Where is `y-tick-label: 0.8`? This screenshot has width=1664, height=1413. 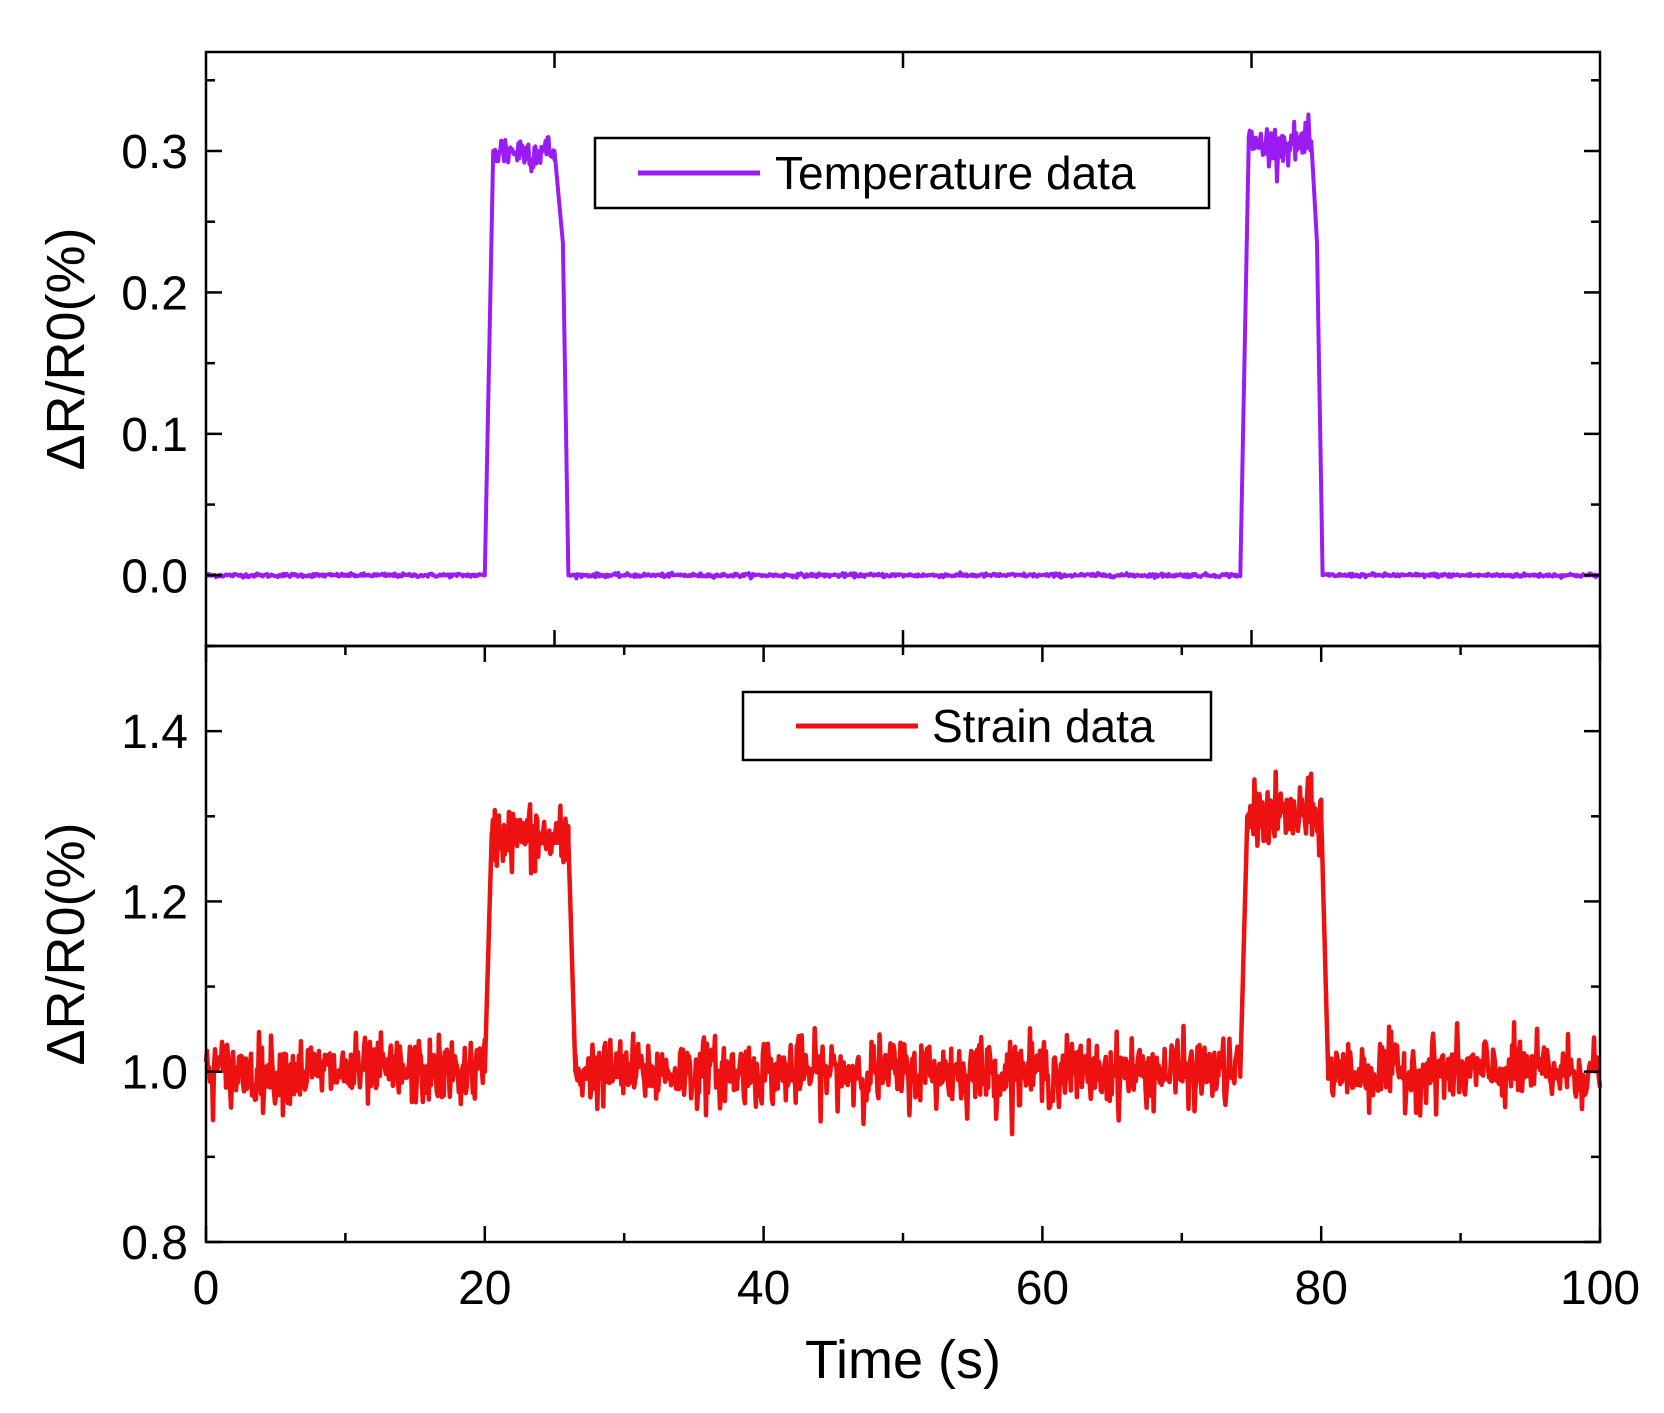 y-tick-label: 0.8 is located at coordinates (154, 1243).